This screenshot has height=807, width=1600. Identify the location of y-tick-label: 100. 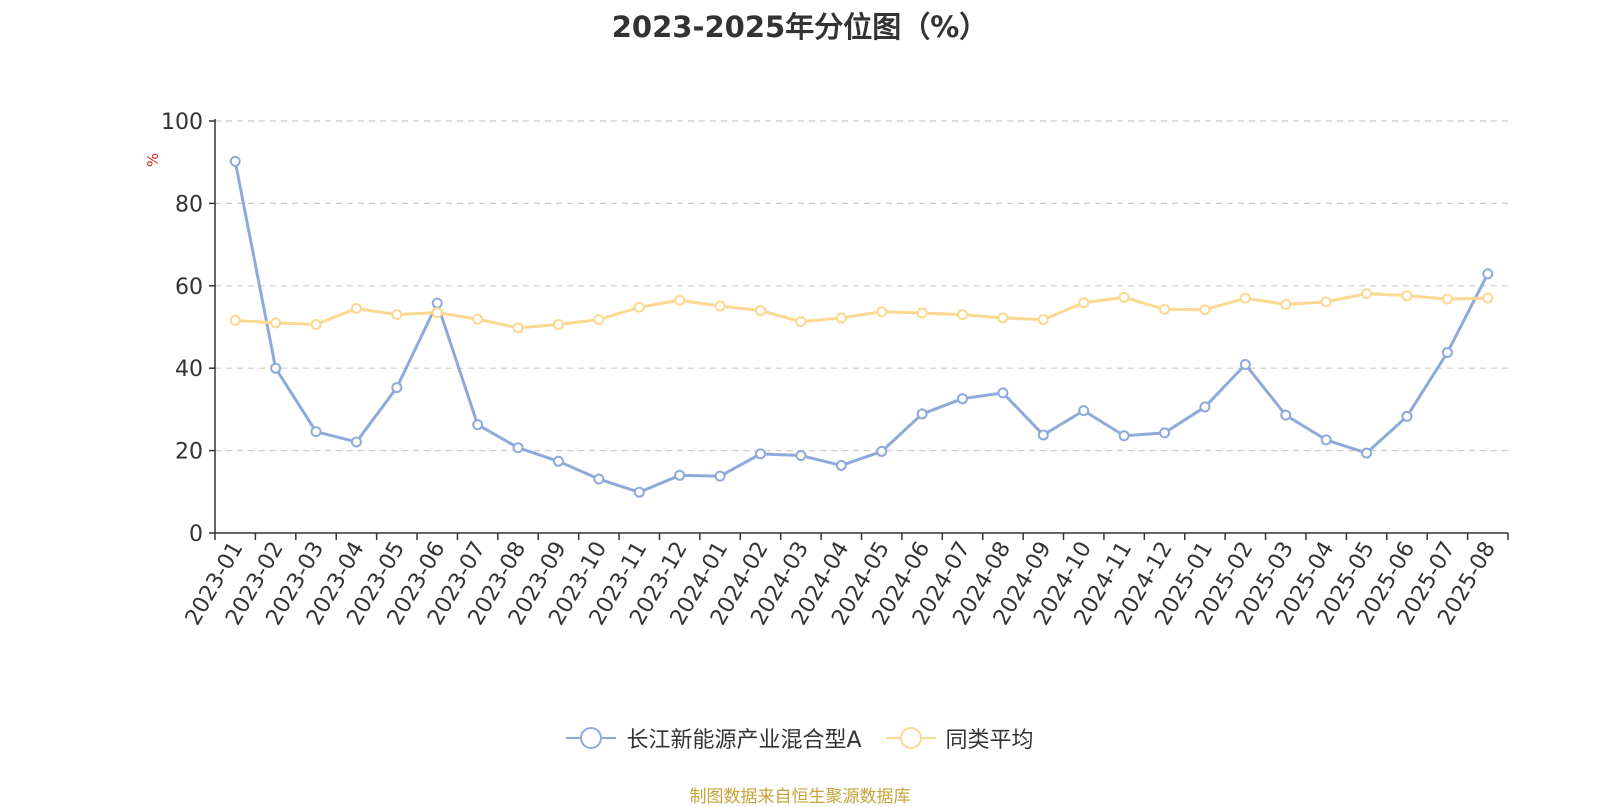
(182, 122).